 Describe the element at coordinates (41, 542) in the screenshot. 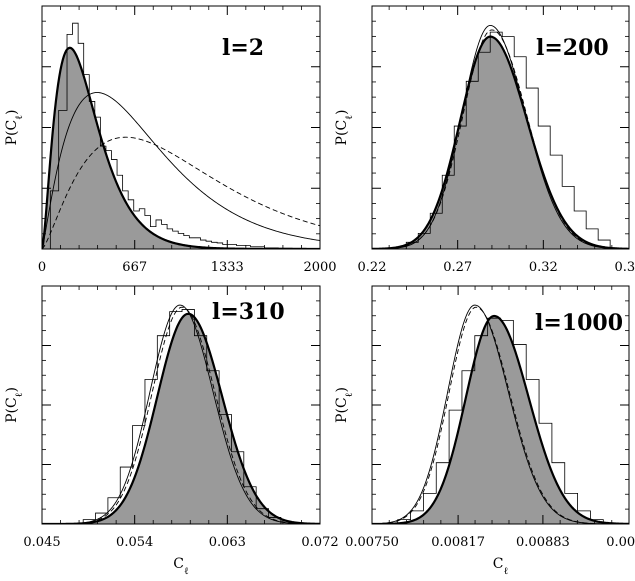

I see `x-tick-label: 0.045` at that location.